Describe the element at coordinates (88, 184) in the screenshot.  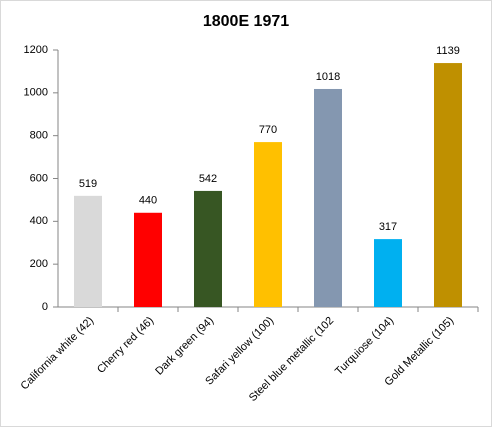
I see `data-label: 519` at that location.